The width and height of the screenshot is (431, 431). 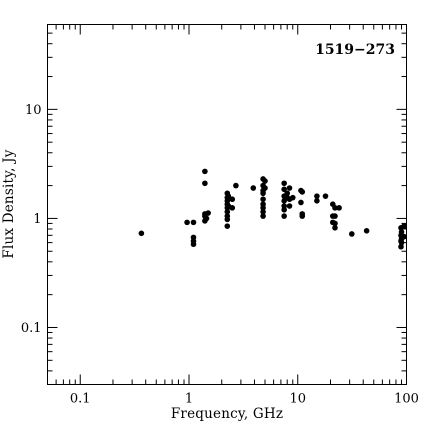 I want to click on x-tick-label: 100, so click(x=406, y=399).